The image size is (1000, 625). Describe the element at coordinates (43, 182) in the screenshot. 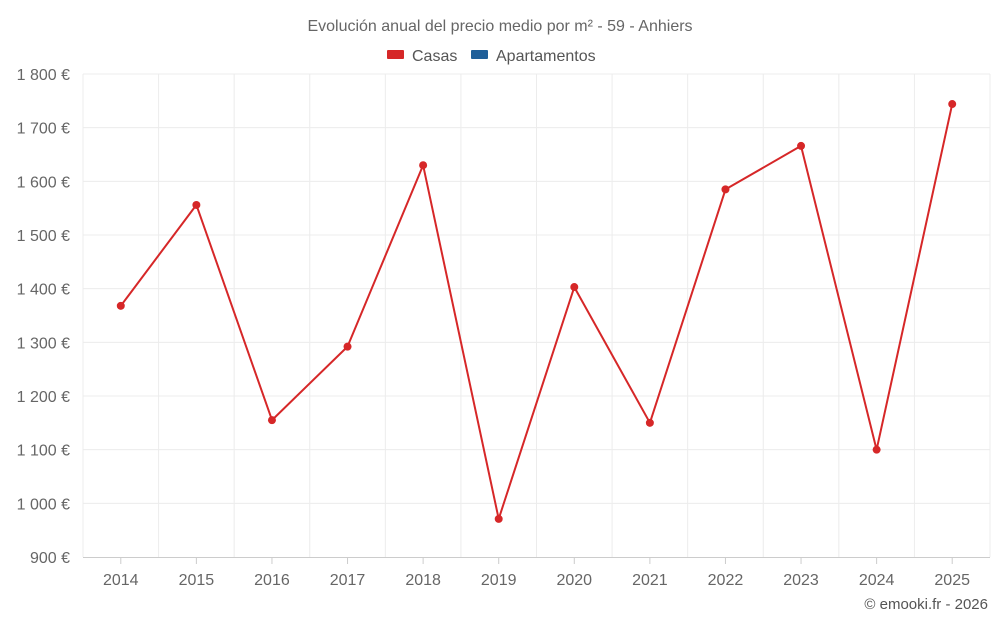

I see `y-tick-label: 1 600 €` at that location.